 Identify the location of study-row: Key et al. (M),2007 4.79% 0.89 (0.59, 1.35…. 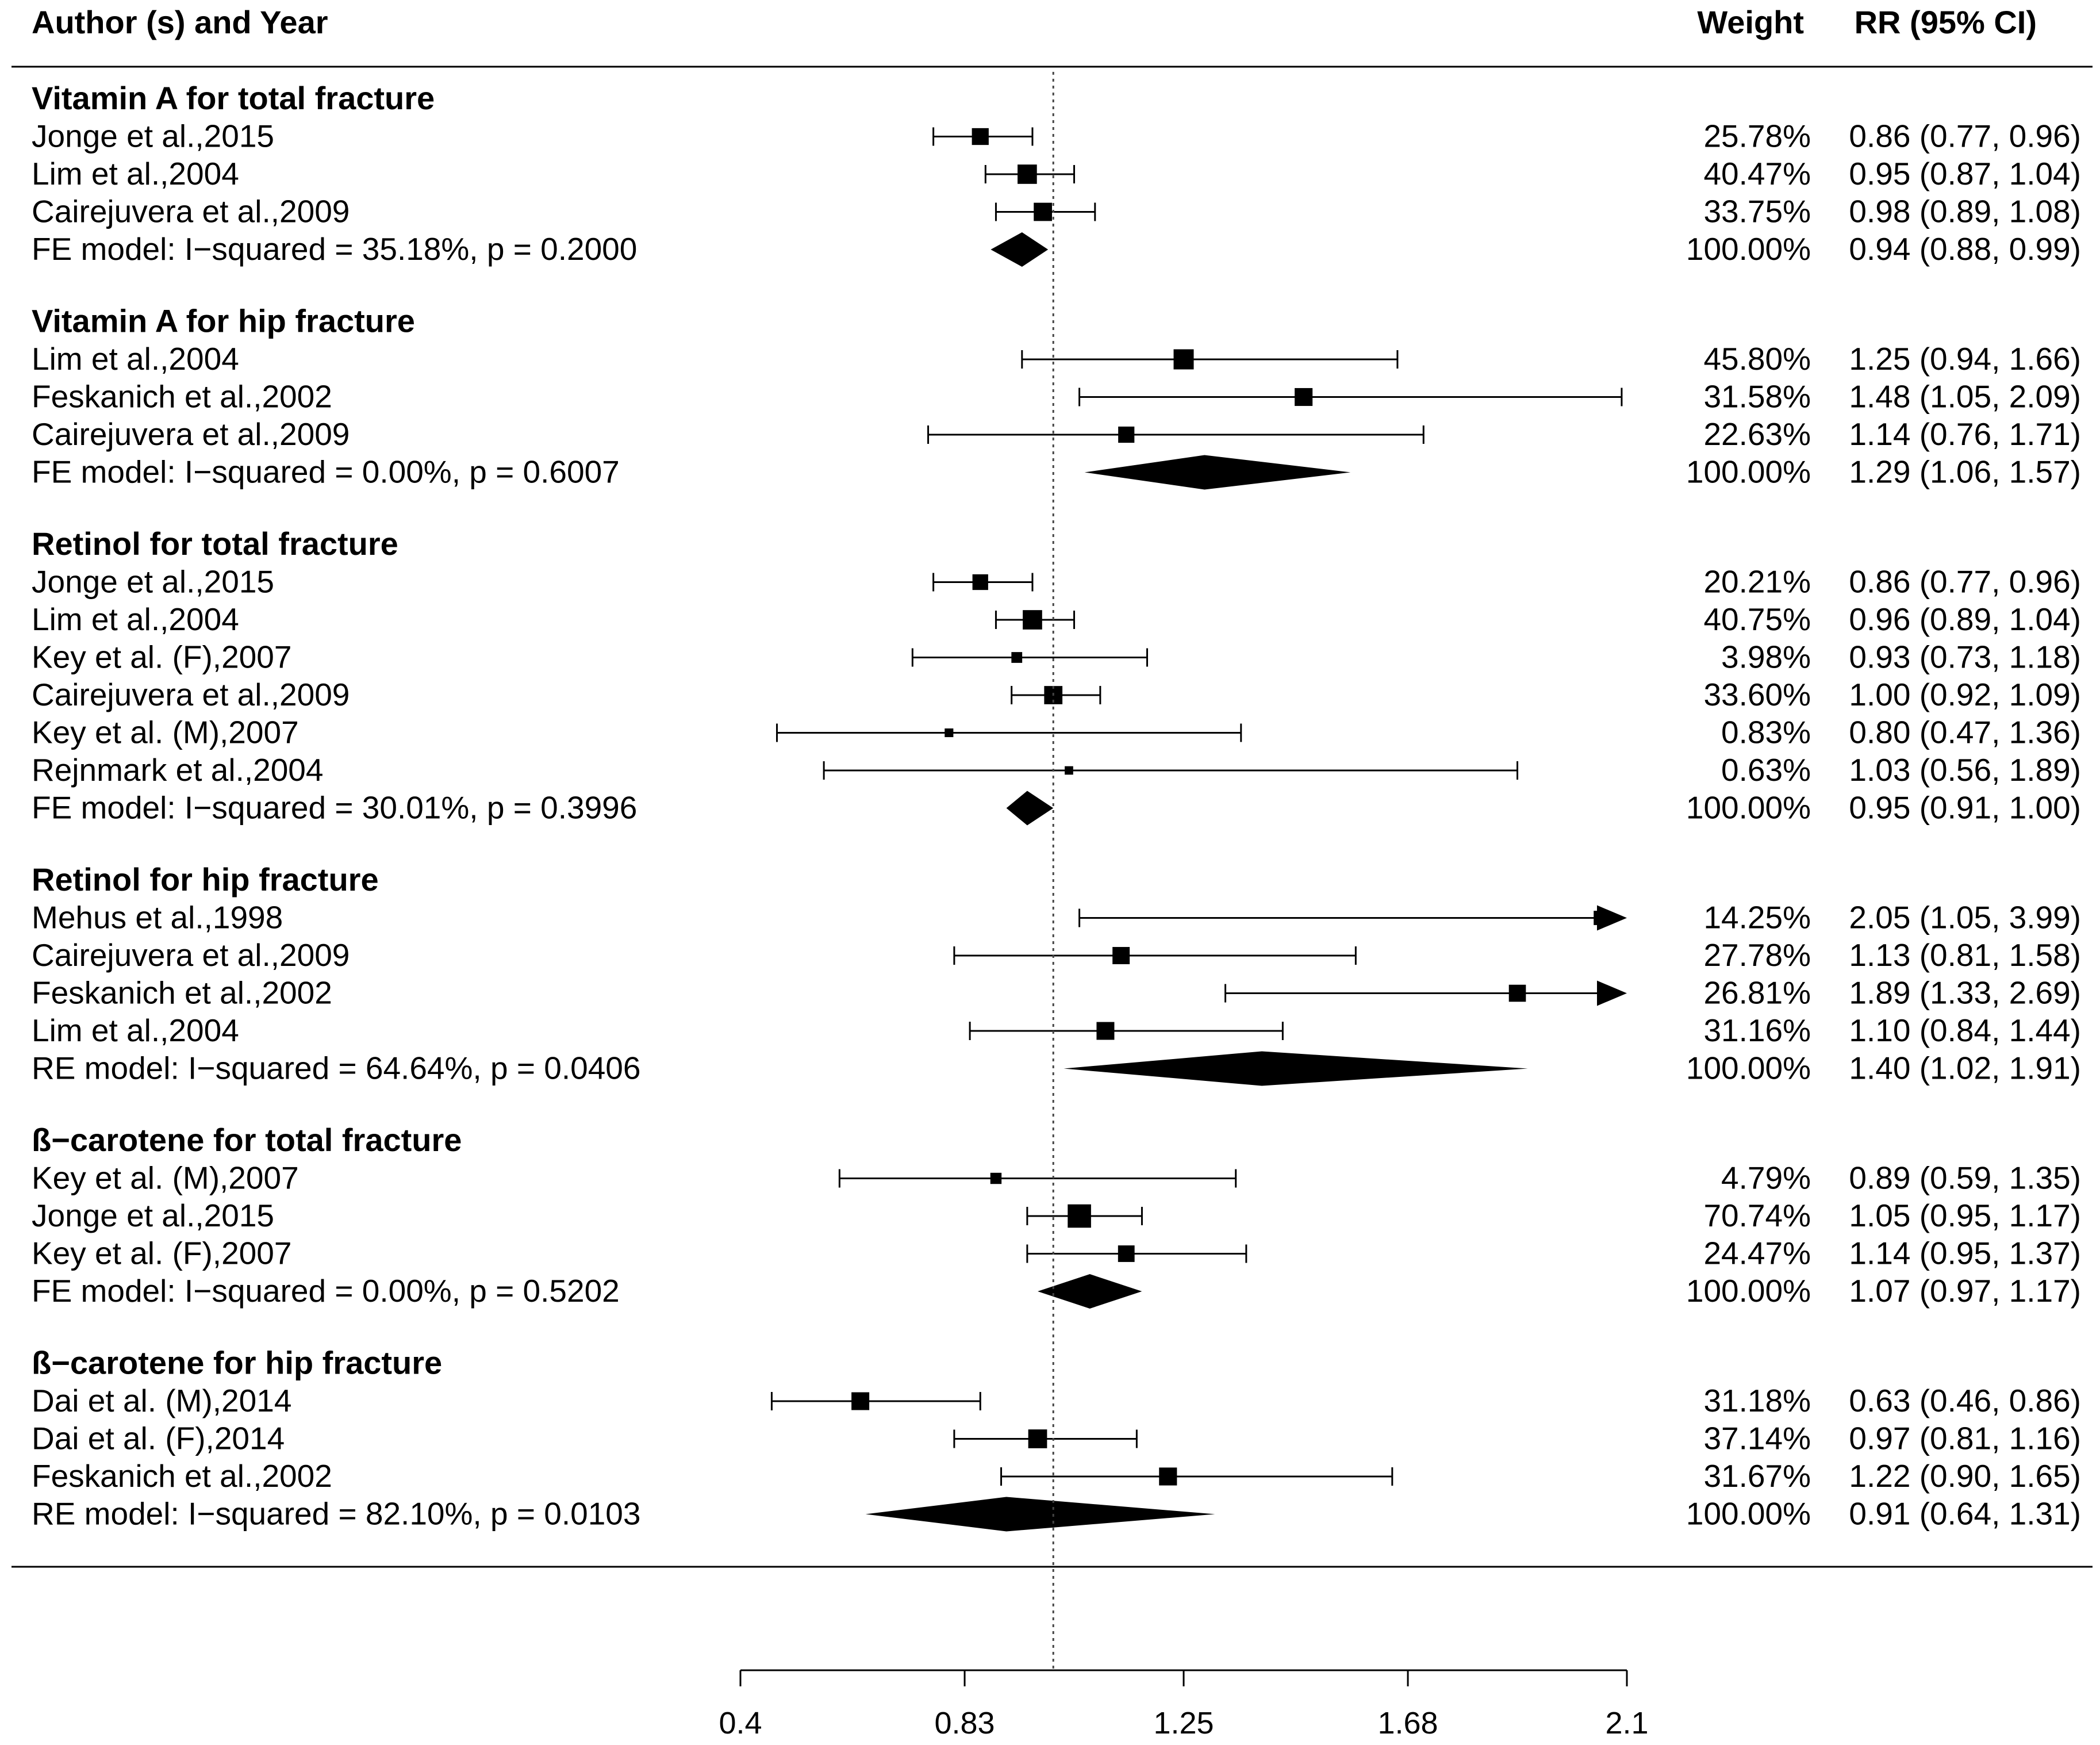
(1056, 1178).